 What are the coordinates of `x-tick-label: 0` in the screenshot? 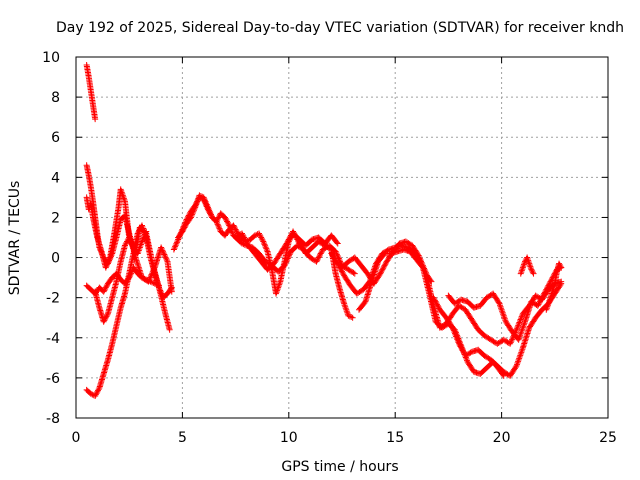 It's located at (76, 438).